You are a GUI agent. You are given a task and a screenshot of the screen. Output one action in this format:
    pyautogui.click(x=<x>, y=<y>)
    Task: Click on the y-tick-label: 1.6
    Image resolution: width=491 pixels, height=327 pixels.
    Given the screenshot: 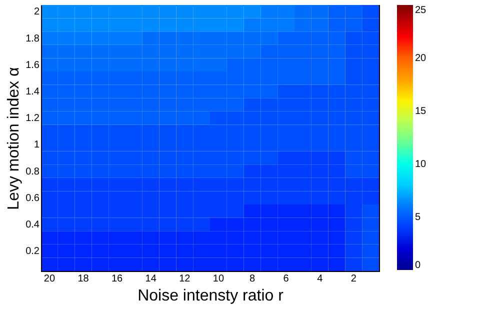 What is the action you would take?
    pyautogui.click(x=33, y=65)
    